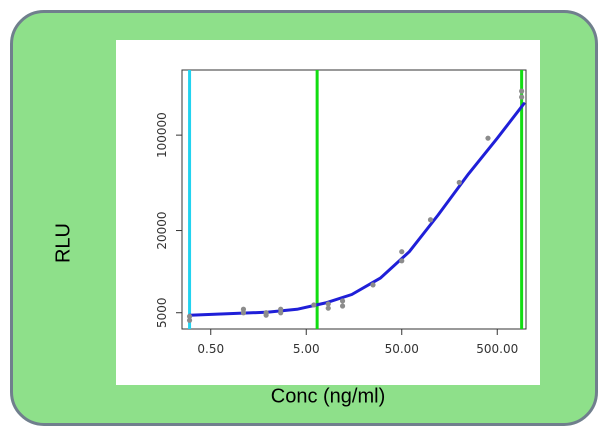 Image resolution: width=608 pixels, height=432 pixels. What do you see at coordinates (63, 243) in the screenshot?
I see `y-axis-label: RLU` at bounding box center [63, 243].